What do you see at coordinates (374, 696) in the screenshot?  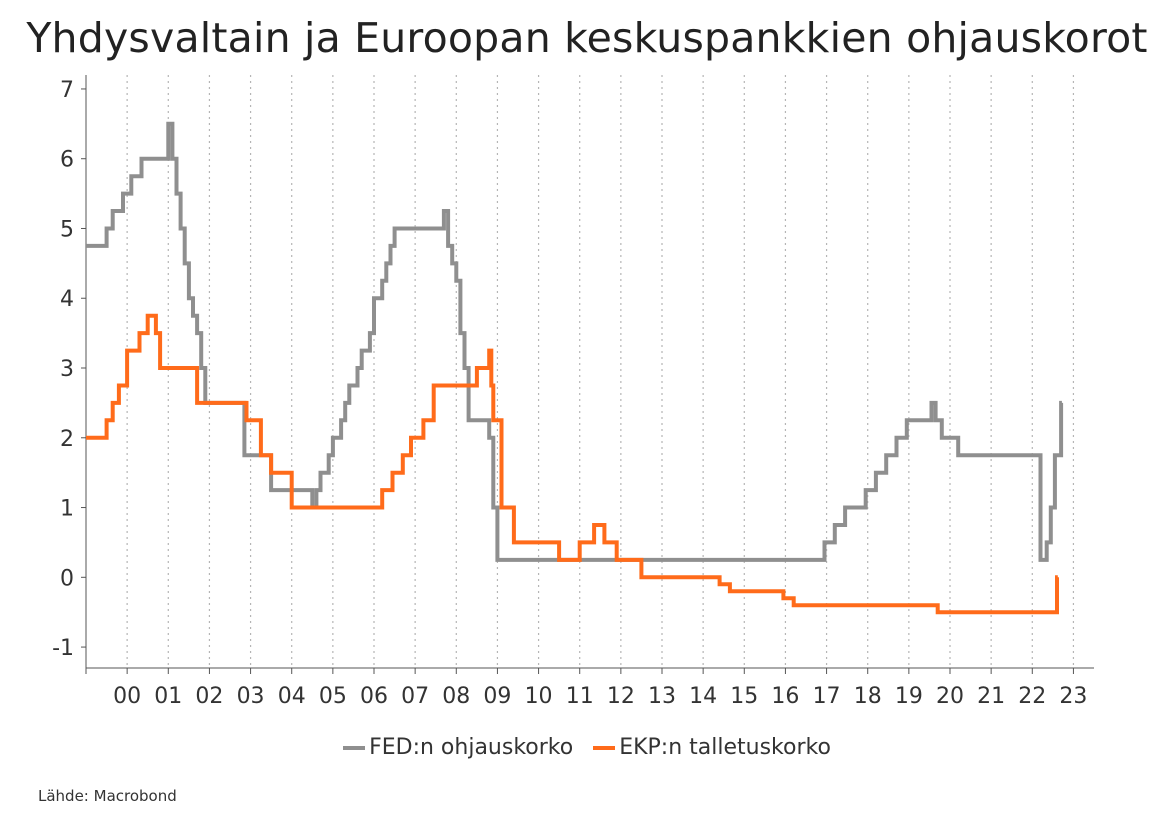 I see `x-tick-label: 06` at bounding box center [374, 696].